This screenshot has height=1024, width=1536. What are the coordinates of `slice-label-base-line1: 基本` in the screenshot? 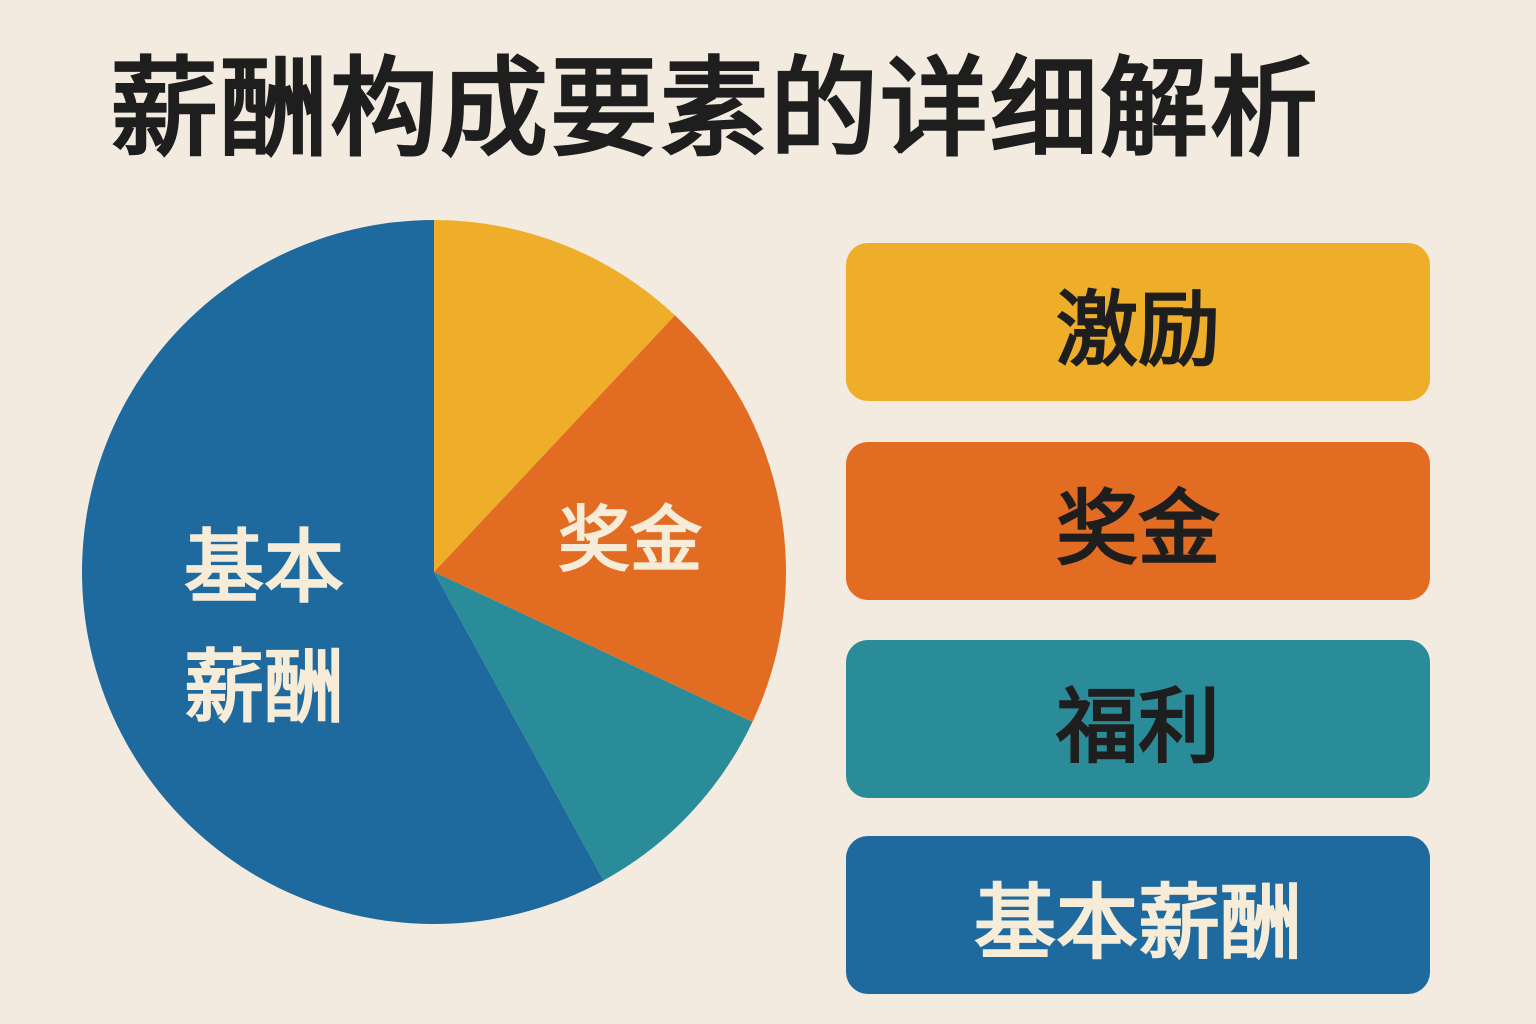 It's located at (264, 567).